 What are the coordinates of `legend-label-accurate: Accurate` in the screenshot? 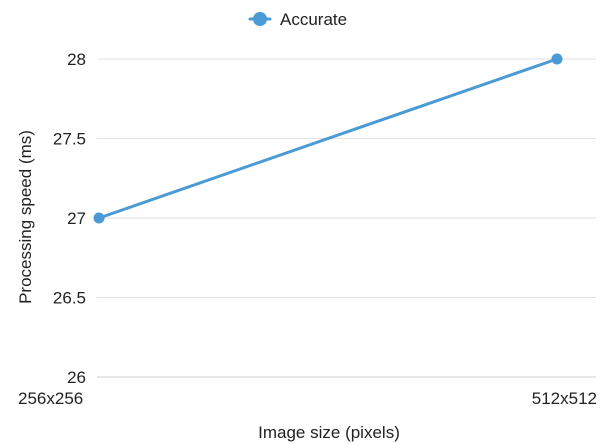 It's located at (313, 19).